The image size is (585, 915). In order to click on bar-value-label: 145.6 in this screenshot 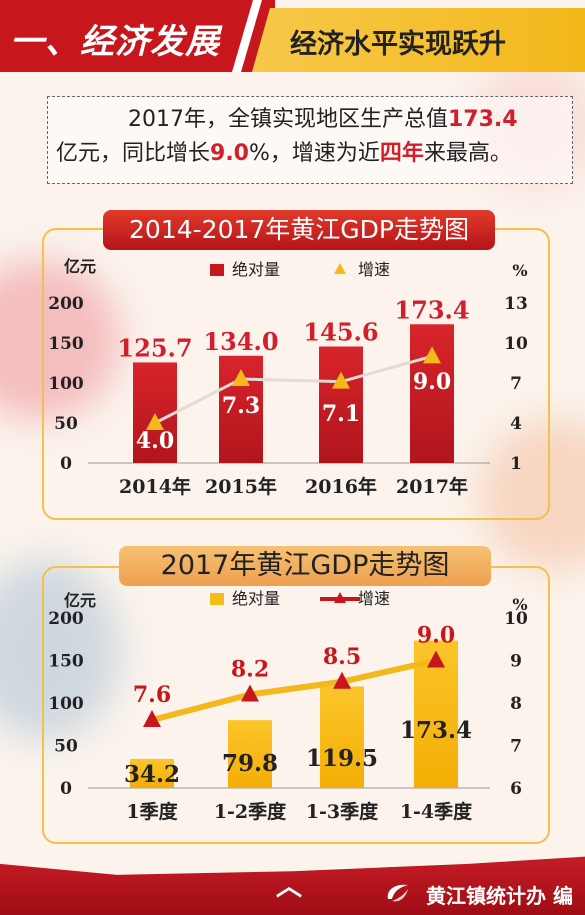, I will do `click(340, 332)`.